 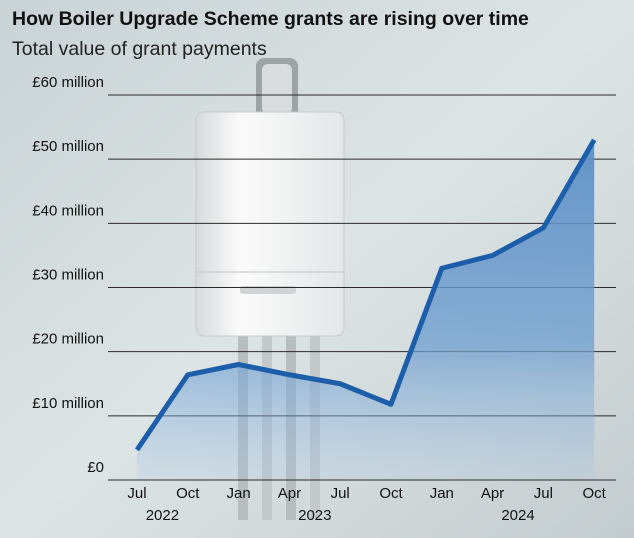 I want to click on year-label: 2022, so click(x=162, y=515).